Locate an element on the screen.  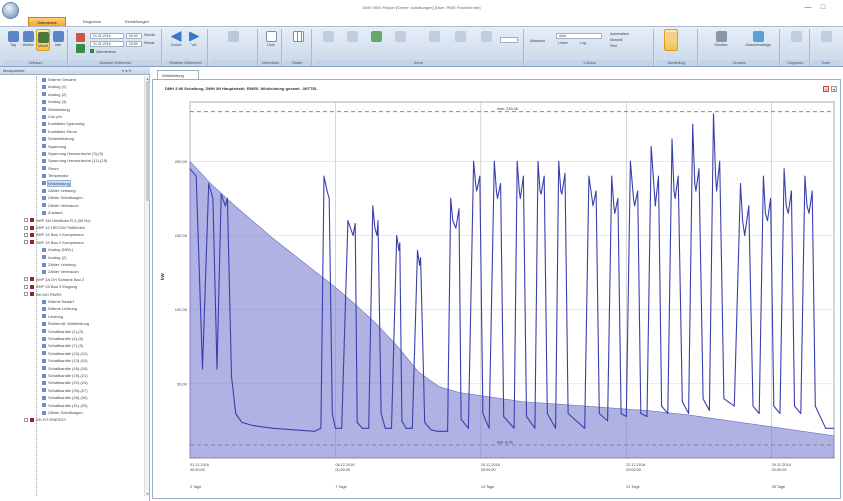
tree-item: Analog (NWL) is located at coordinates (57, 249).